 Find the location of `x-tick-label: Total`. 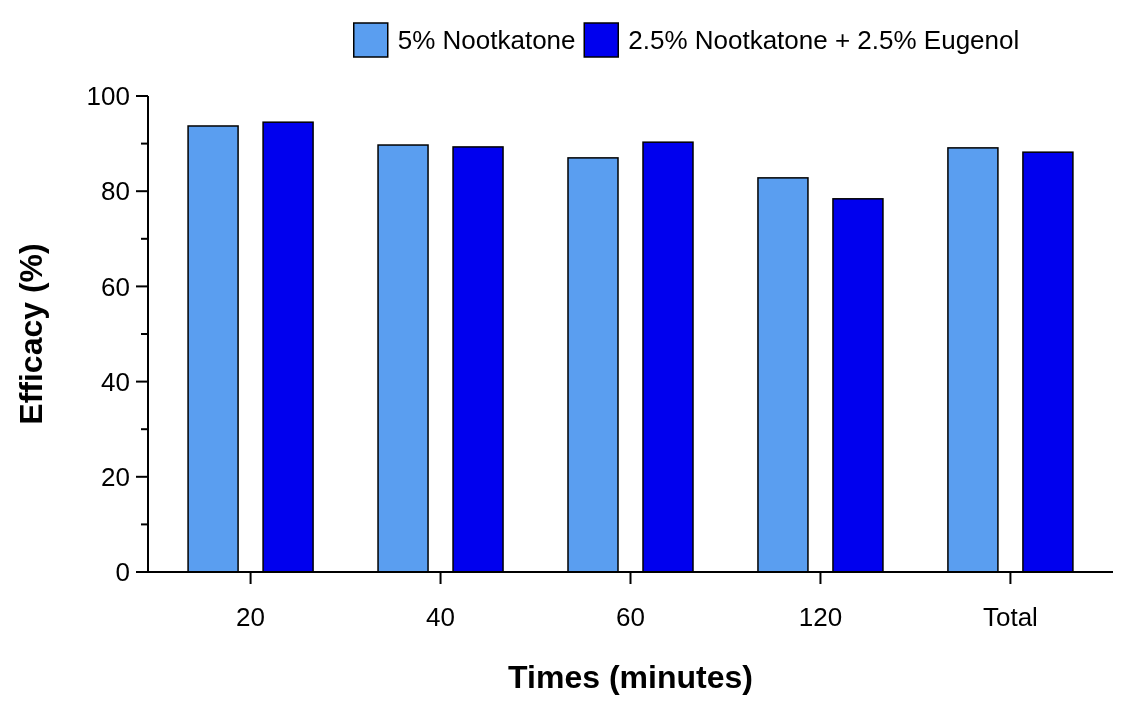

x-tick-label: Total is located at coordinates (1010, 617).